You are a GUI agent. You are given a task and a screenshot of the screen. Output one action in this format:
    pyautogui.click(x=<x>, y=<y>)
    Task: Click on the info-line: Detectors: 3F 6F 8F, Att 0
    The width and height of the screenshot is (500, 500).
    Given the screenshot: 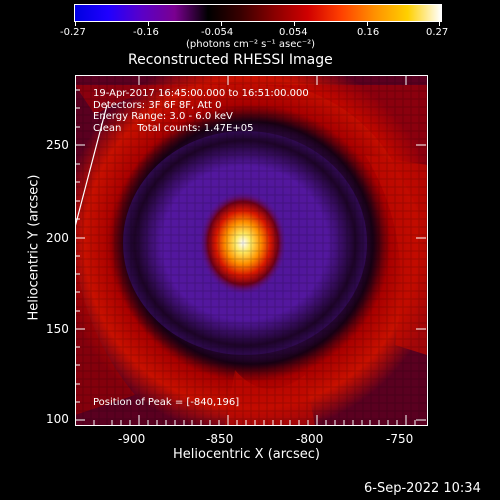 What is the action you would take?
    pyautogui.click(x=157, y=105)
    